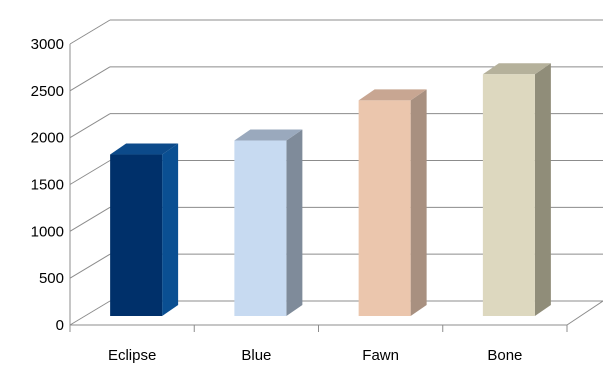 Image resolution: width=603 pixels, height=365 pixels. I want to click on x-category-label: Blue, so click(256, 355).